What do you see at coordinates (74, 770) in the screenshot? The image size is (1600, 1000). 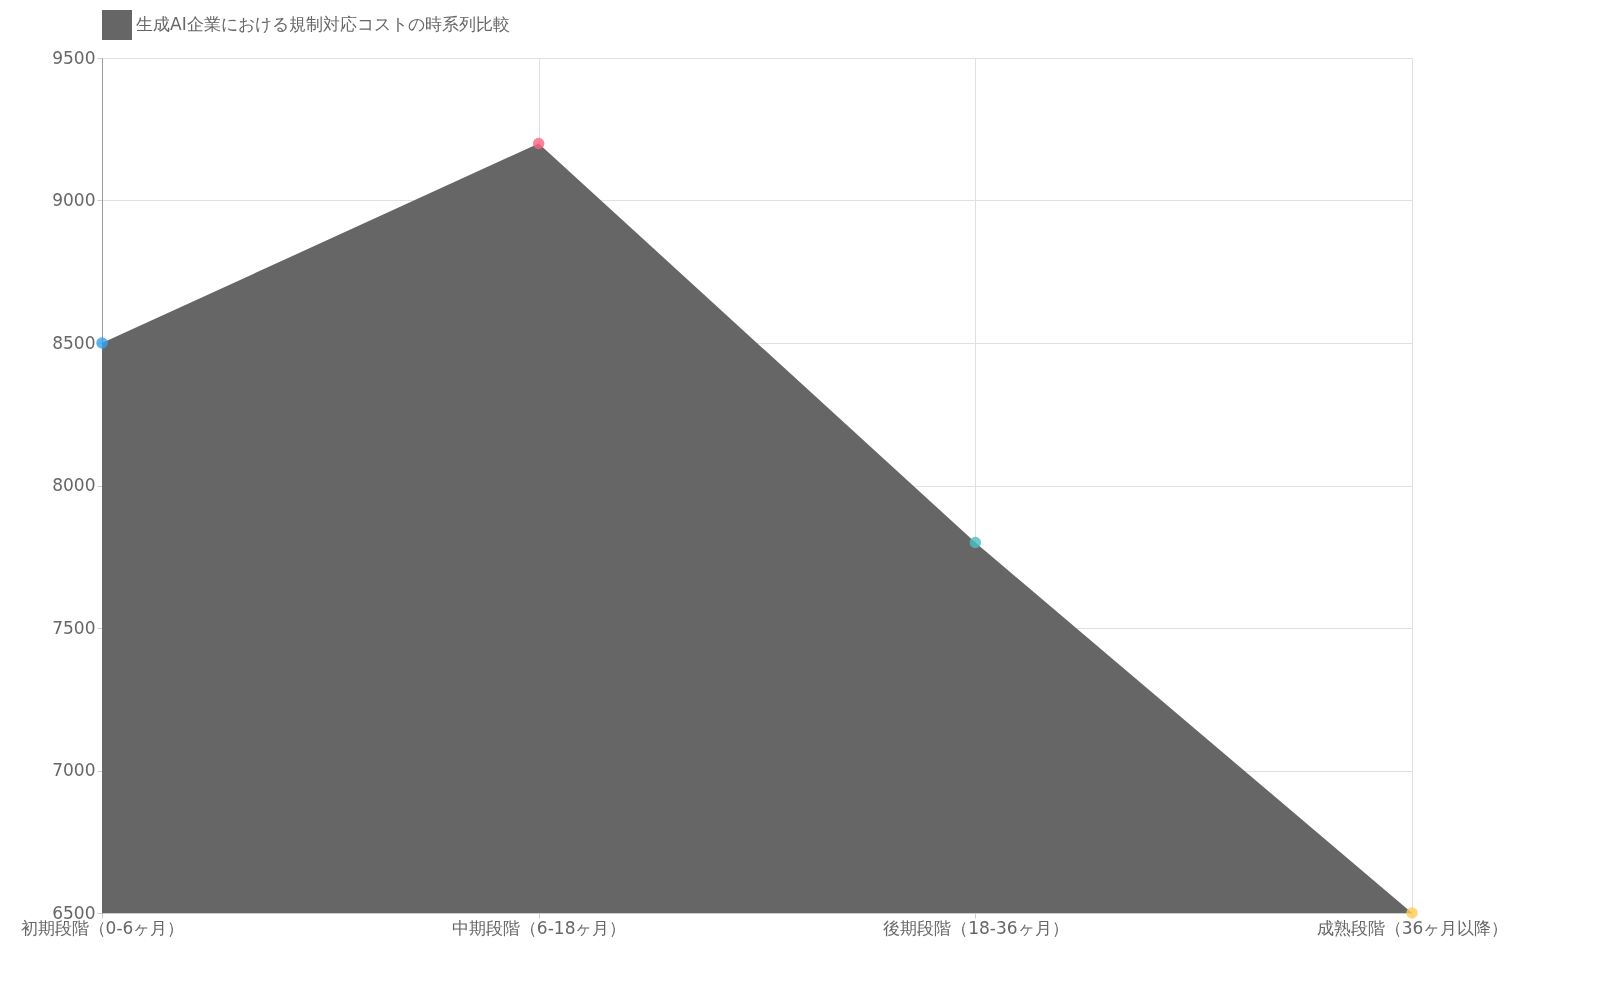 I see `y-tick-label: 7000` at bounding box center [74, 770].